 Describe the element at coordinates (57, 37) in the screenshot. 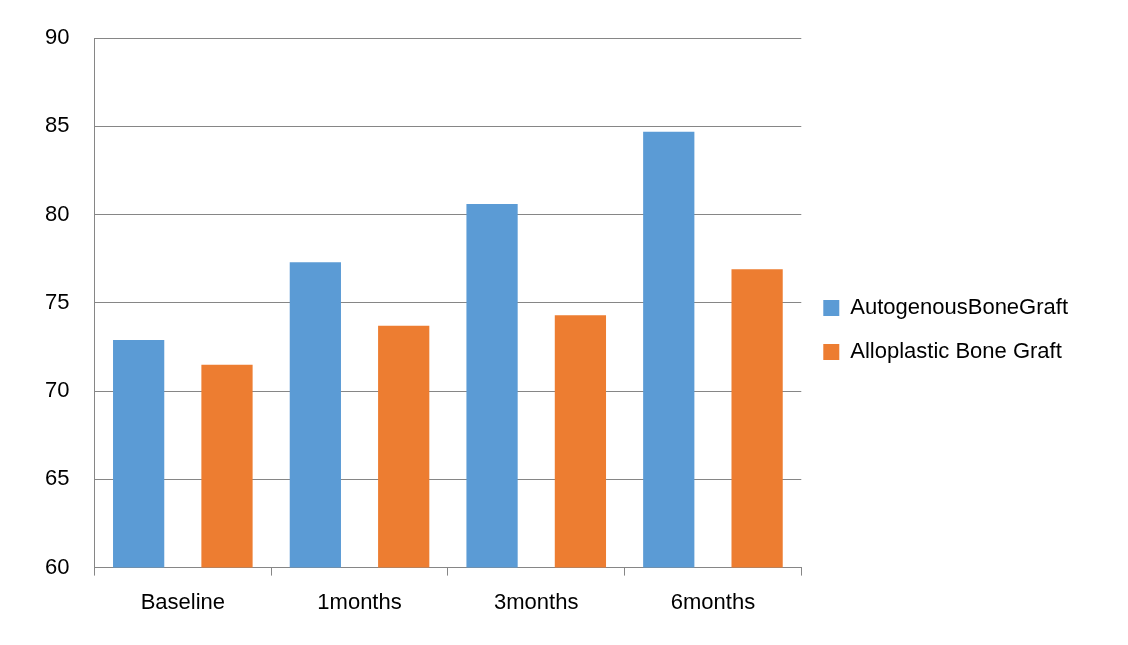

I see `y-tick-label: 90` at that location.